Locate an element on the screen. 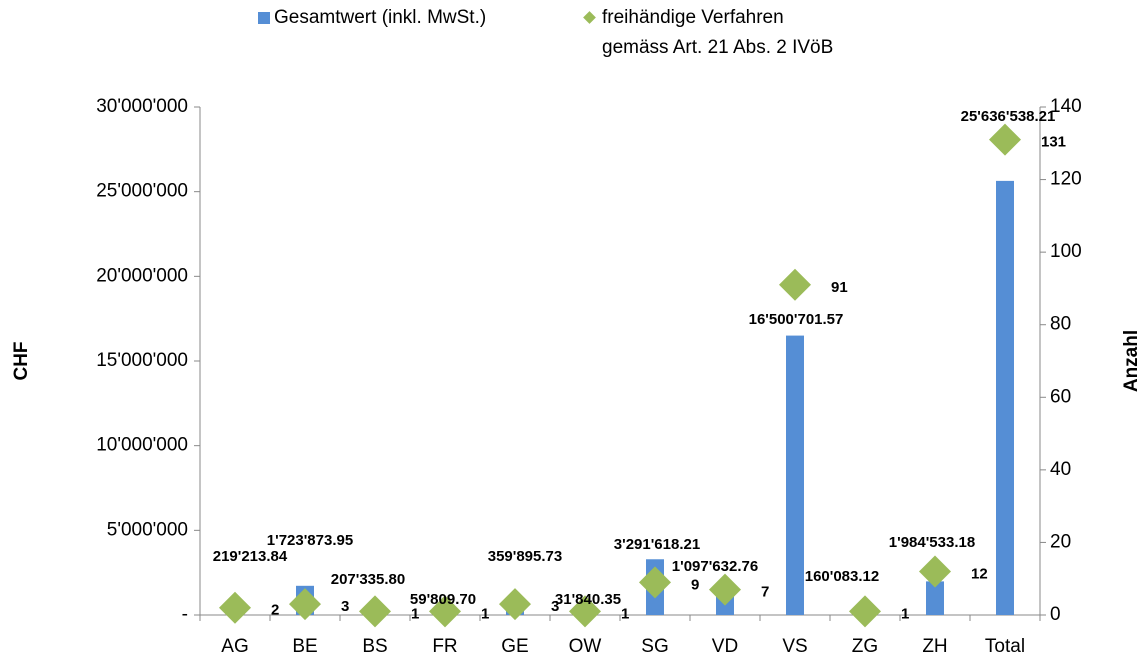 This screenshot has height=658, width=1146. bar-value-label: 1'097'632.76 is located at coordinates (715, 566).